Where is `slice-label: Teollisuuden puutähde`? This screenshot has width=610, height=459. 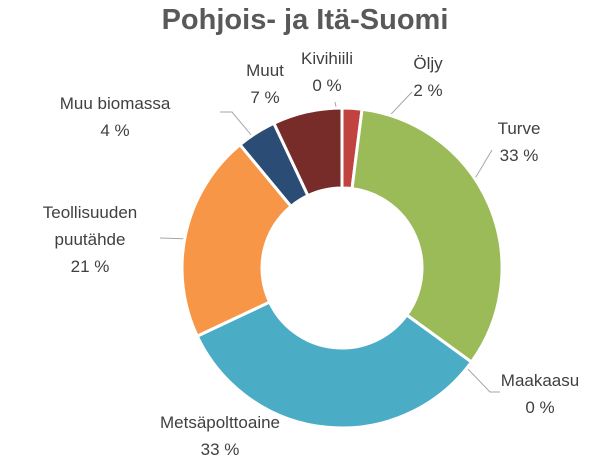 slice-label: Teollisuuden puutähde is located at coordinates (90, 226).